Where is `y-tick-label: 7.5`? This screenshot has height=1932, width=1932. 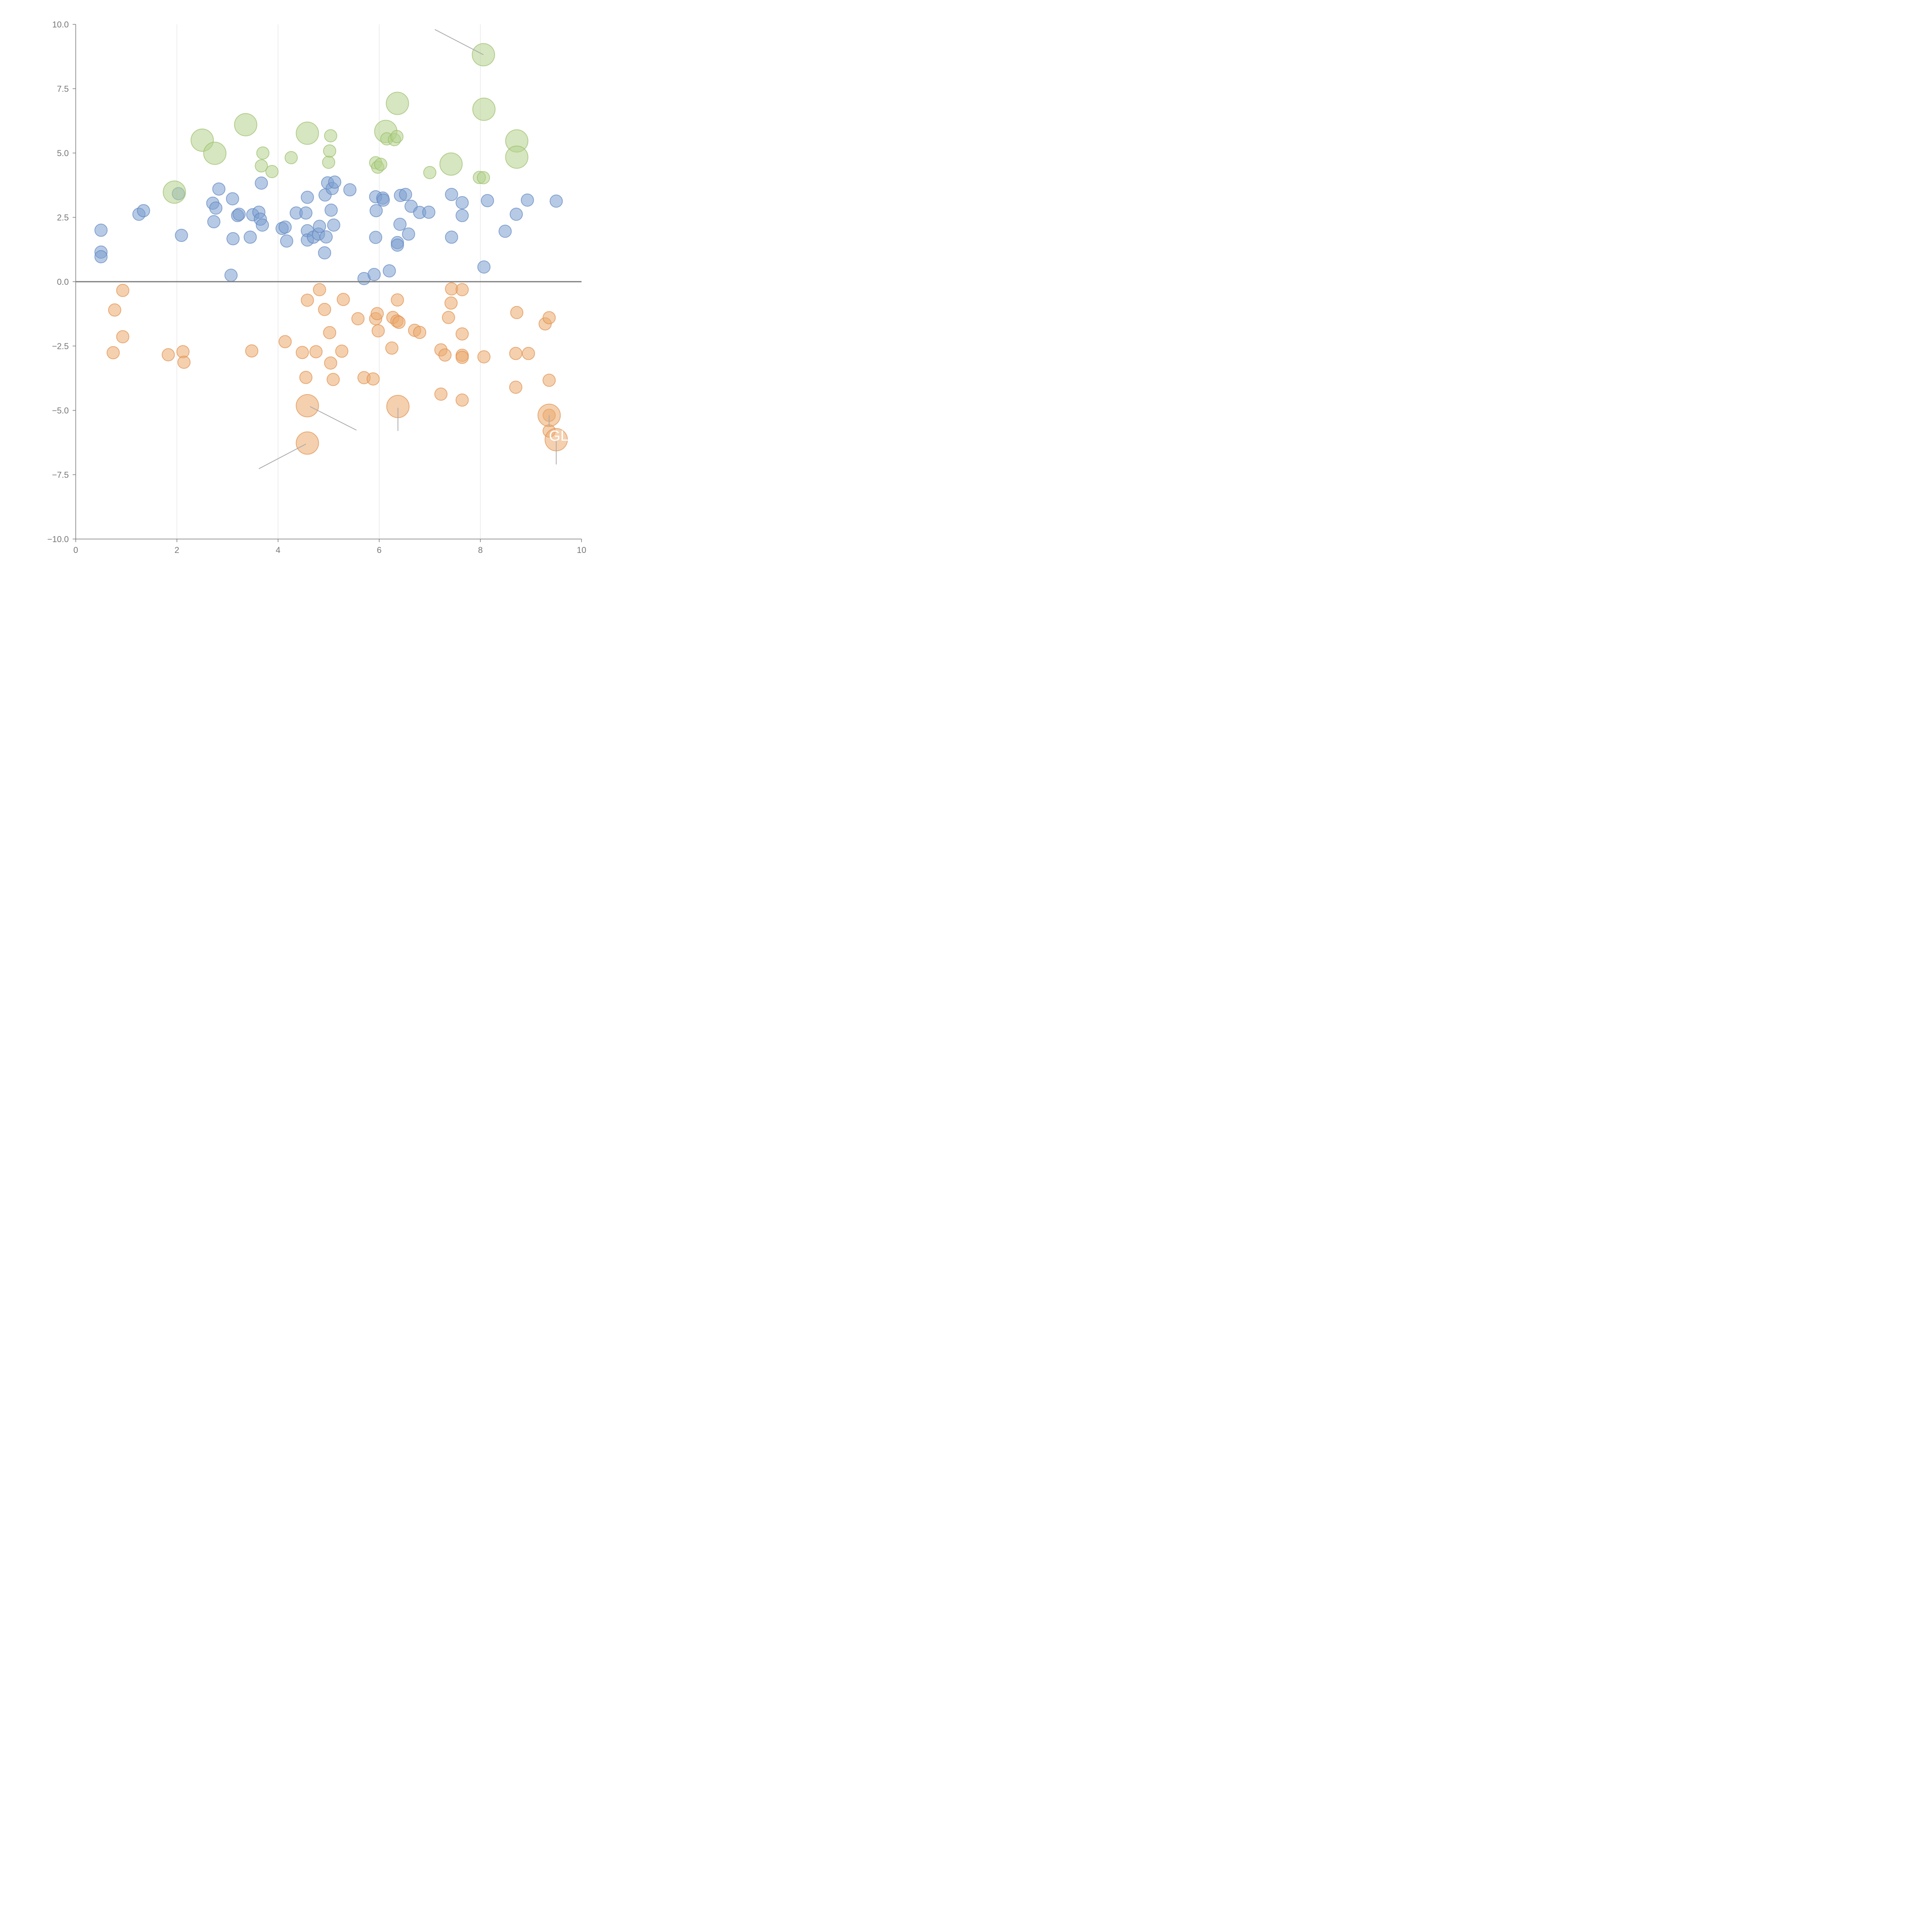
y-tick-label: 7.5 is located at coordinates (63, 89).